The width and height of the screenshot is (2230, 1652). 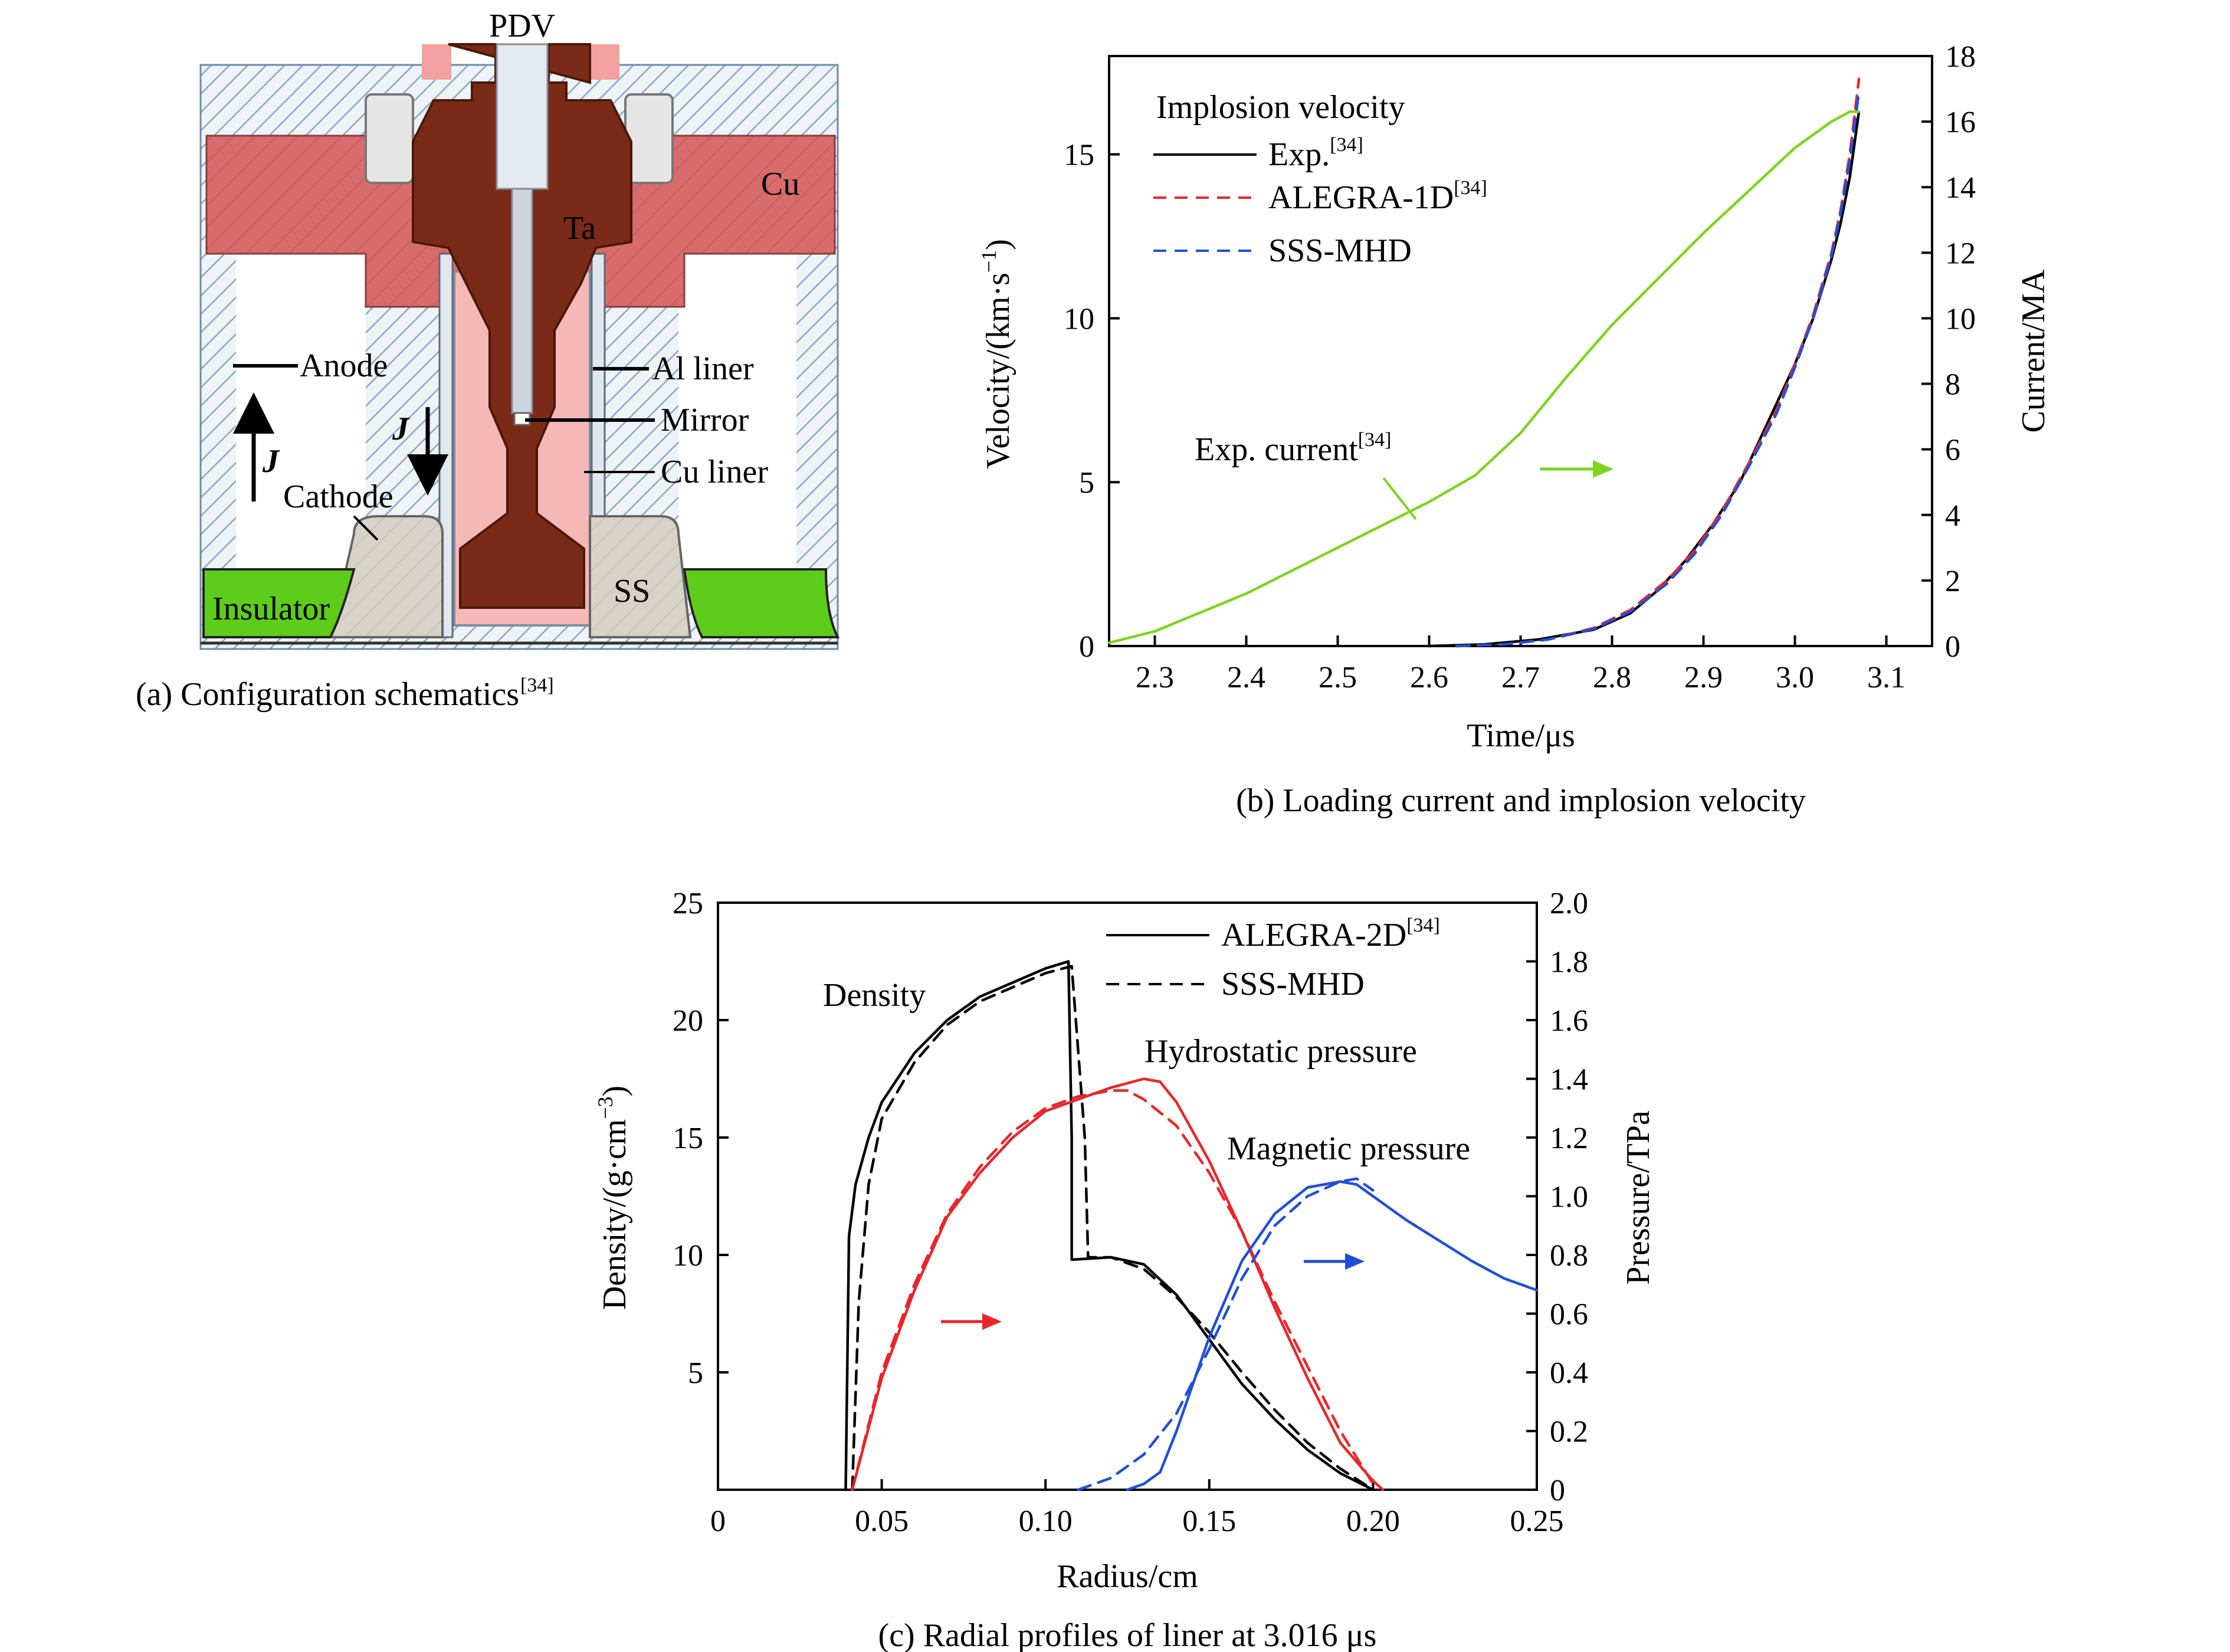 I want to click on label-ss: SS, so click(x=632, y=591).